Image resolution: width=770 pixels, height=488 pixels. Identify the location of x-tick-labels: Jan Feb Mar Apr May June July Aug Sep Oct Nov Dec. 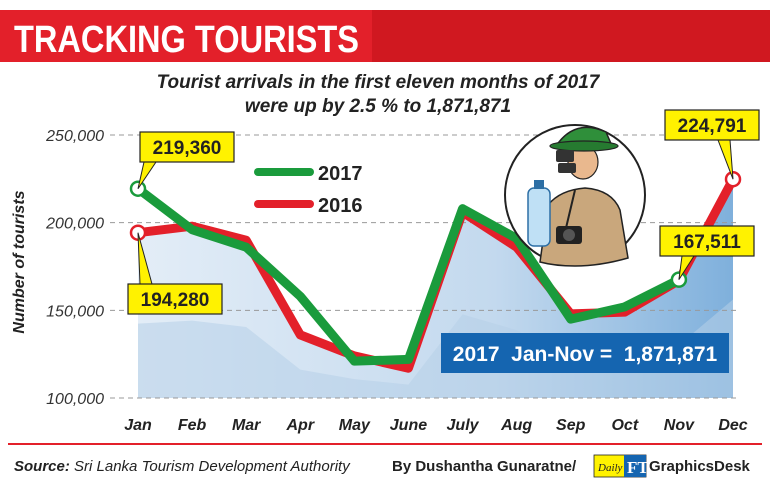
(436, 425).